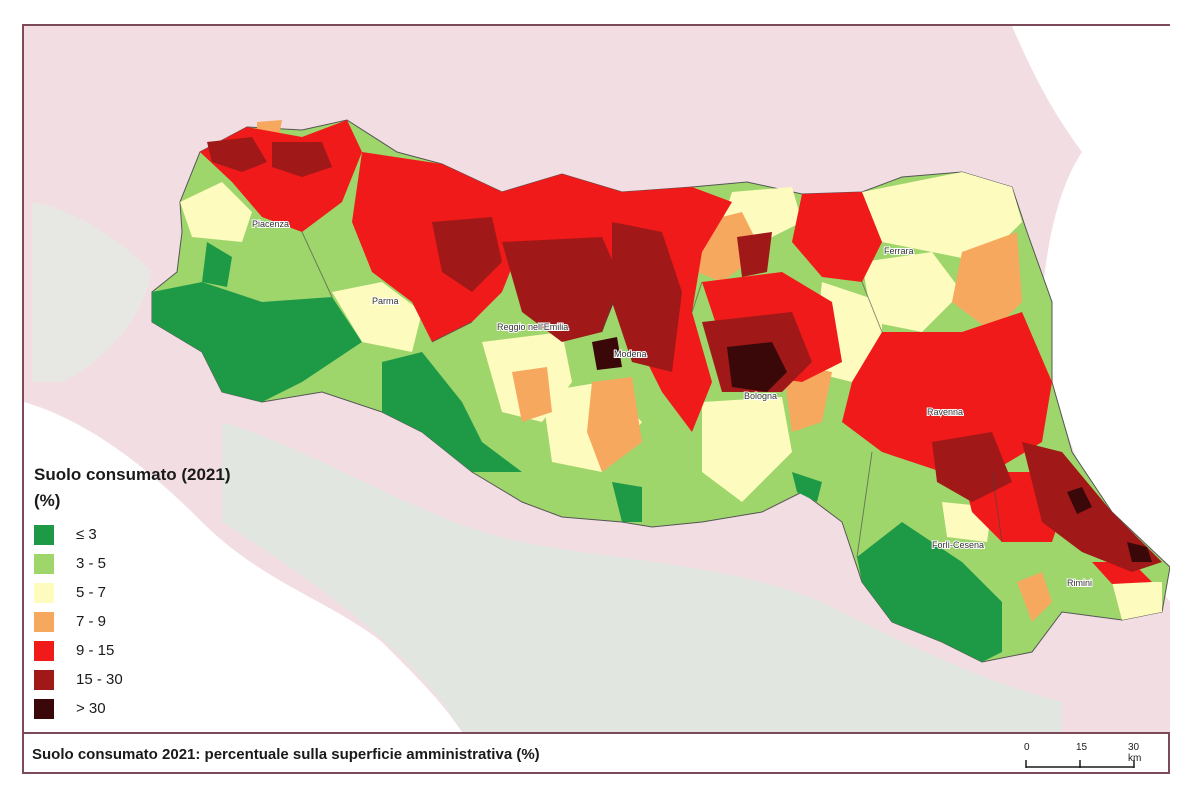 The height and width of the screenshot is (800, 1200). I want to click on scale-tick-30: 30 km, so click(1135, 753).